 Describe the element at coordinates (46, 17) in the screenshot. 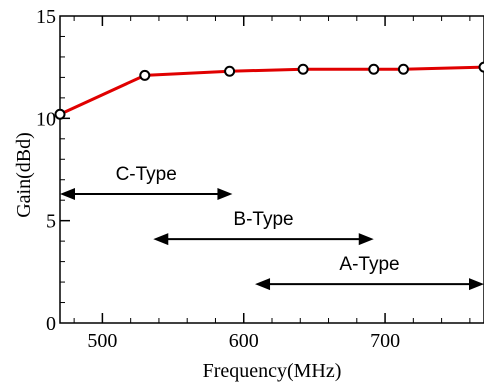

I see `y-tick-label: 15` at that location.